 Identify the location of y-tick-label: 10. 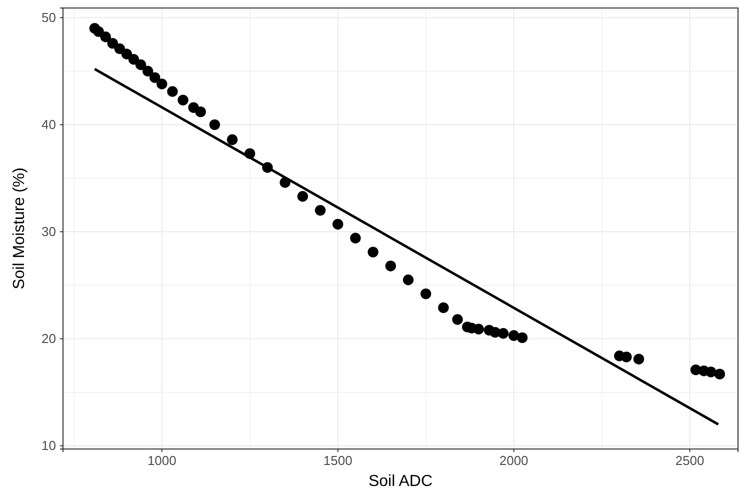
(49, 445).